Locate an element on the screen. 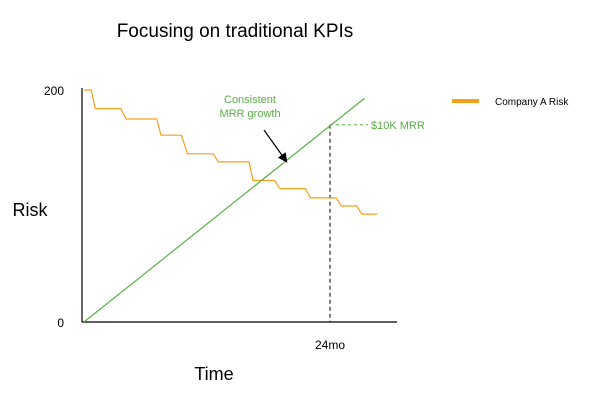  annotation-label: $10K MRR is located at coordinates (398, 126).